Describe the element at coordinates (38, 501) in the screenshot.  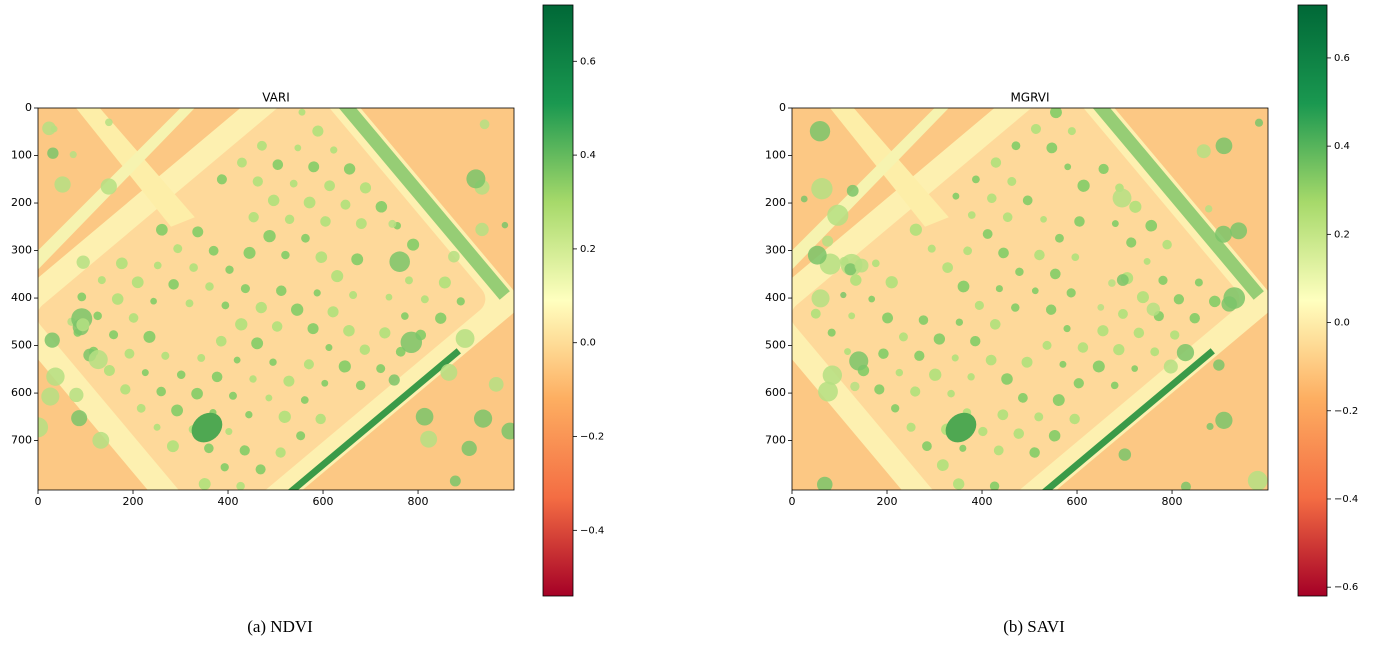
I see `x-tick-label: 0` at that location.